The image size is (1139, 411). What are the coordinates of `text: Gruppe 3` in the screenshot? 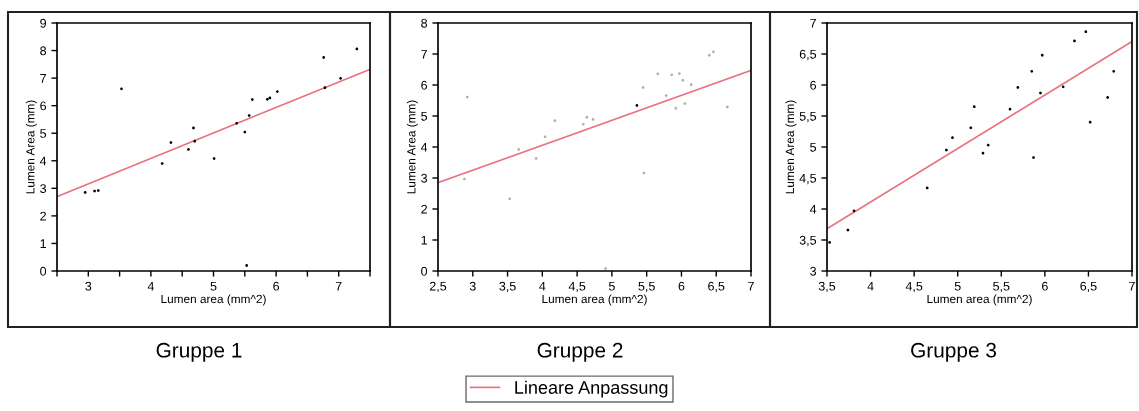 It's located at (954, 352).